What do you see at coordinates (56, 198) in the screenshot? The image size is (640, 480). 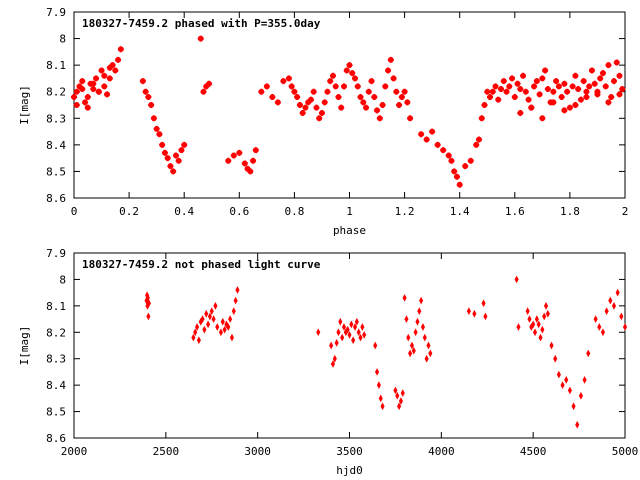 I see `y-tick-label: 8.6` at bounding box center [56, 198].